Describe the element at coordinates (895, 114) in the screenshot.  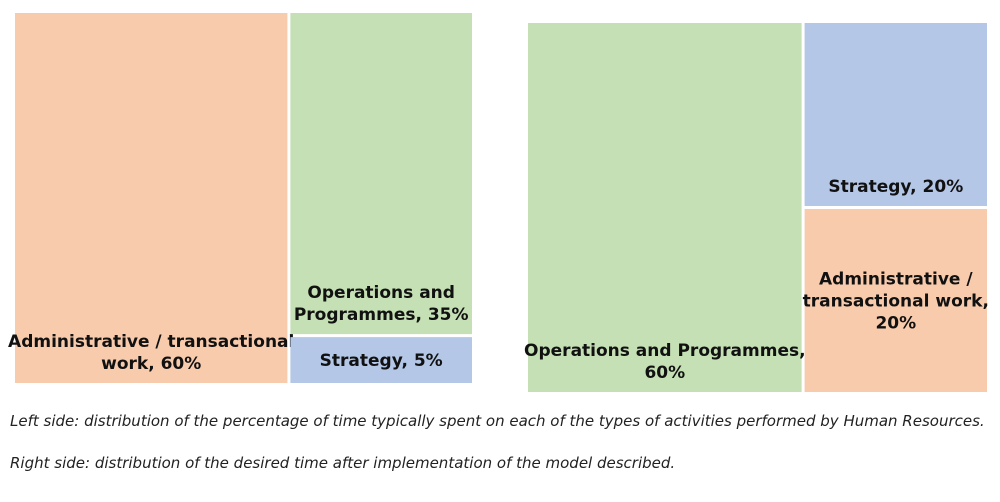
I see `right-tile-strategy` at that location.